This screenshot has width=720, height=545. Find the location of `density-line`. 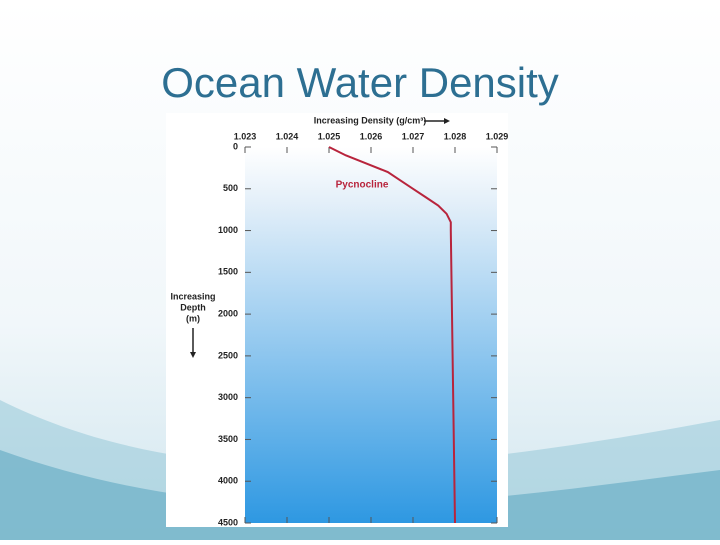

density-line is located at coordinates (392, 335).